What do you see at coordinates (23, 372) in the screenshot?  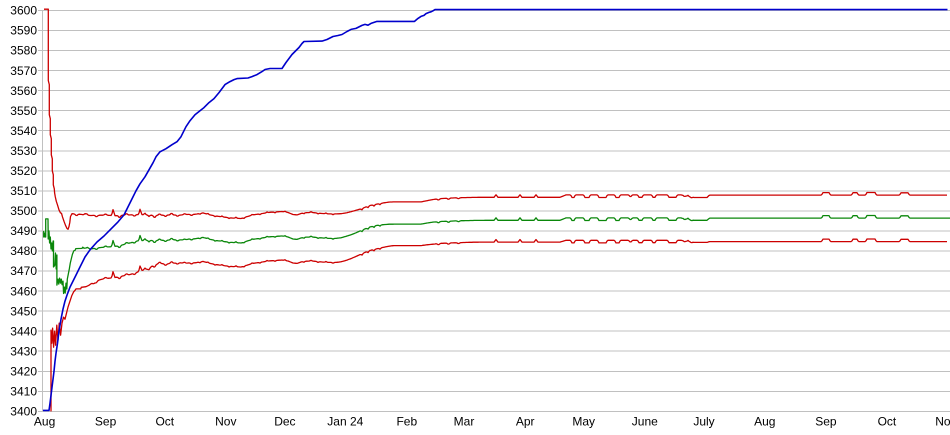 I see `svg-text: 3420` at bounding box center [23, 372].